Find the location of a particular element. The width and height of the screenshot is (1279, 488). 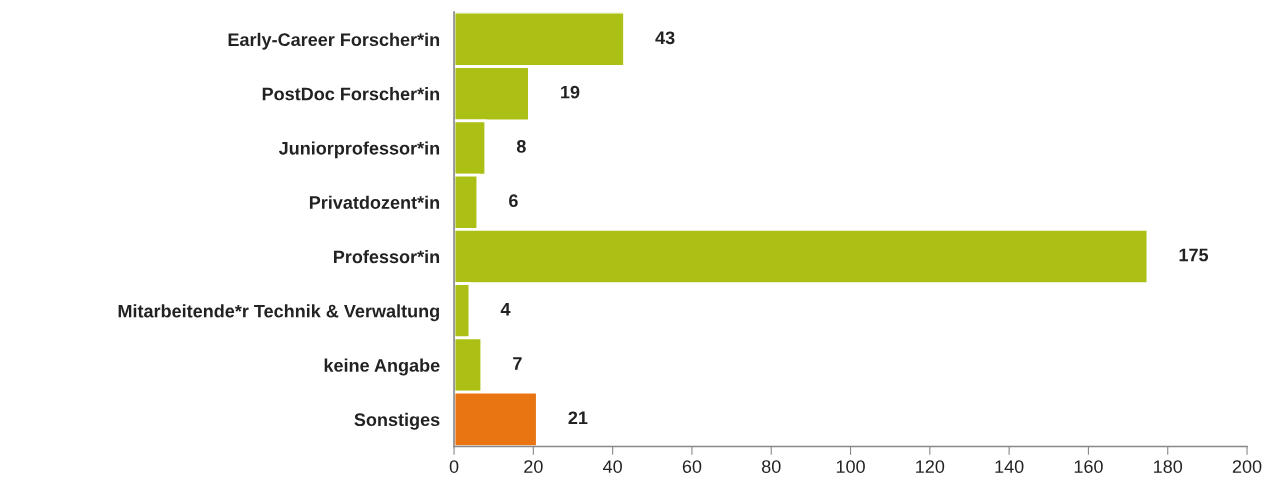

y-tick-label: Early-Career Forscher*in is located at coordinates (334, 41).